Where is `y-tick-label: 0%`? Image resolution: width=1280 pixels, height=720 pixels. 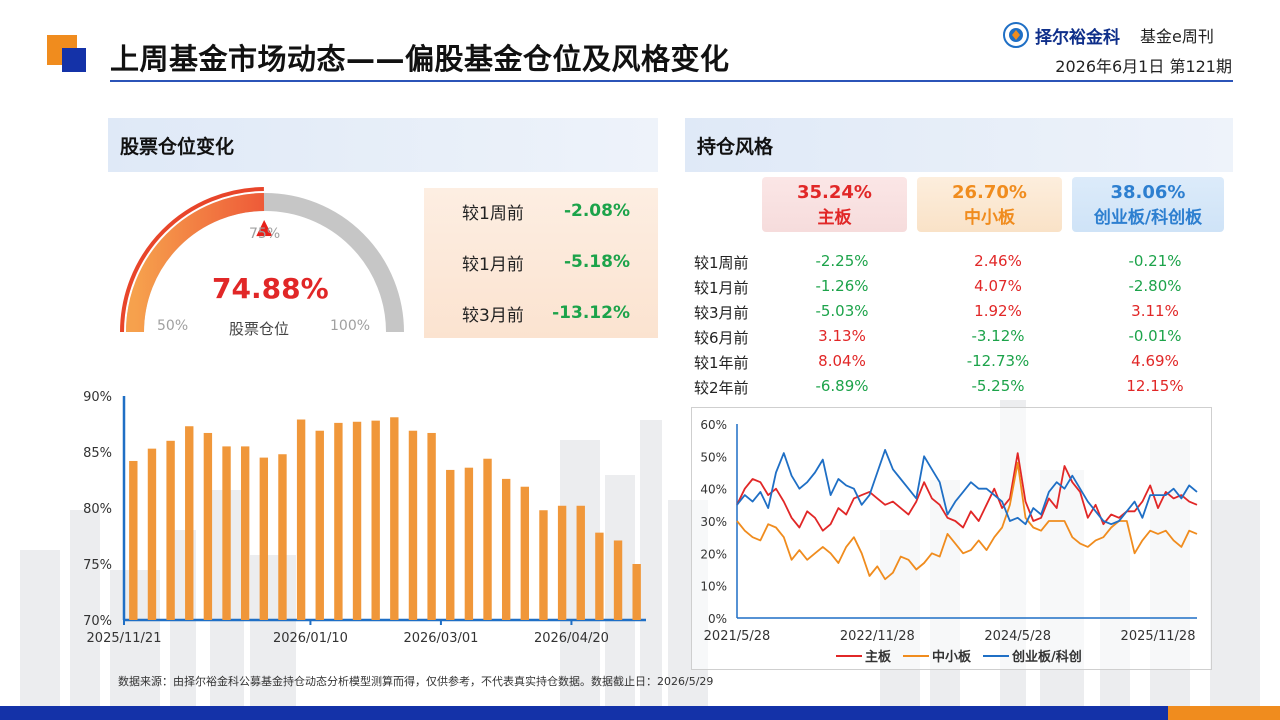
y-tick-label: 0% is located at coordinates (717, 619).